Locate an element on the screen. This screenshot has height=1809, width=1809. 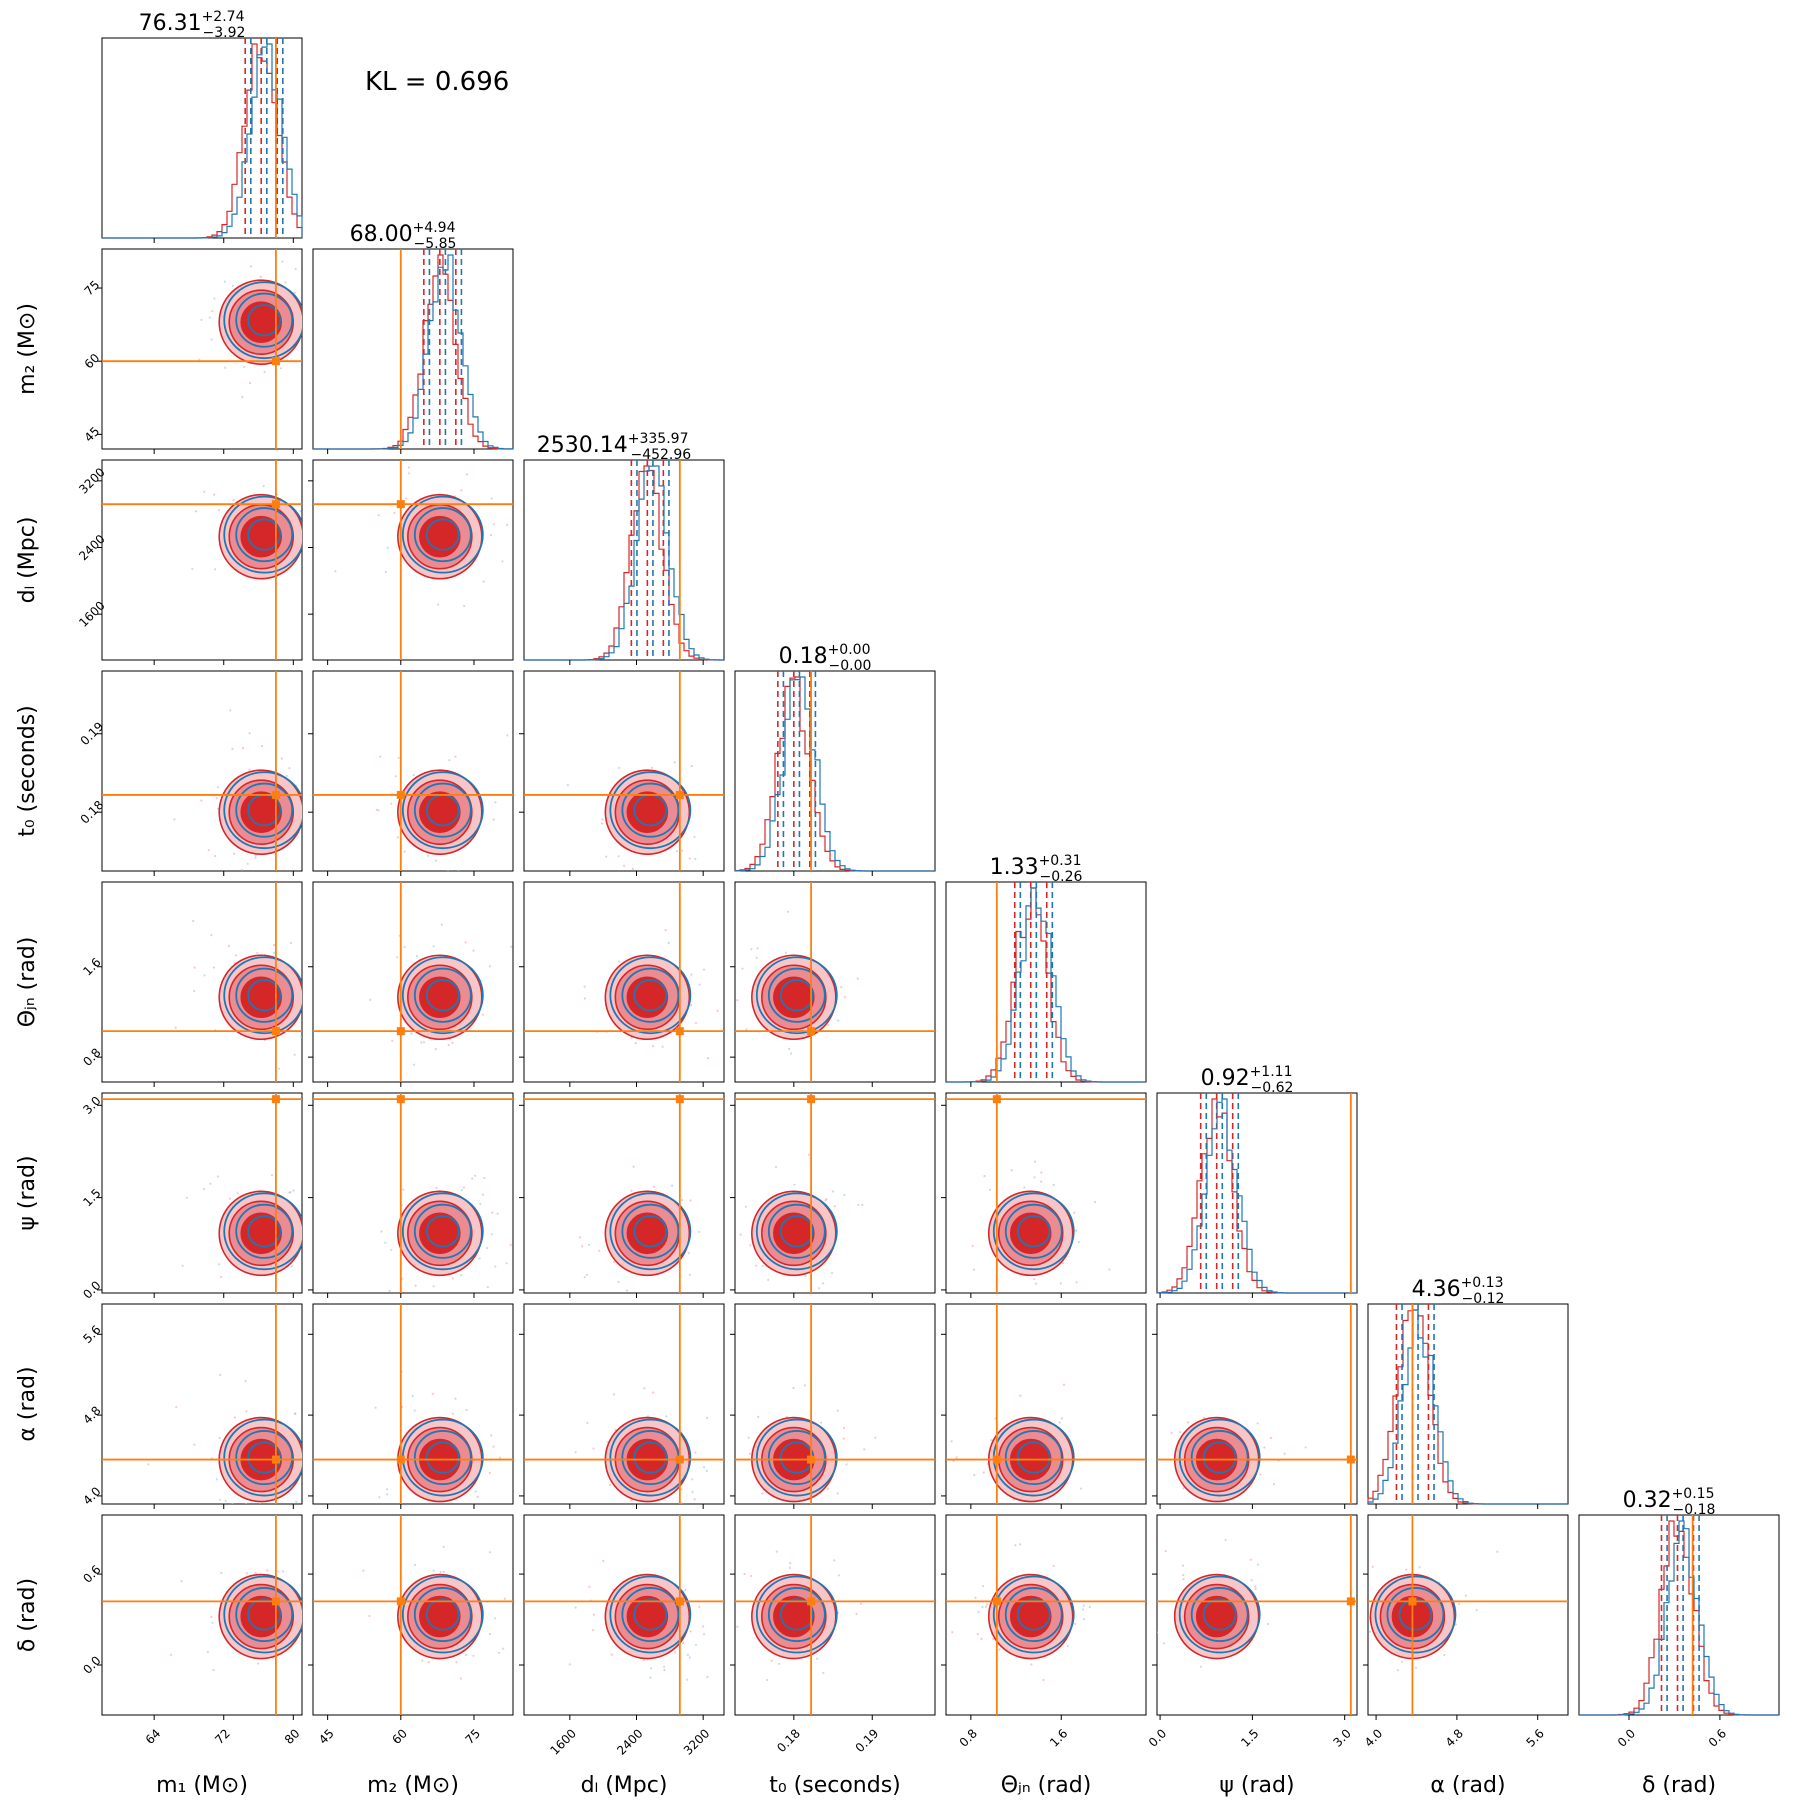
panel-psi-theta is located at coordinates (1044, 1195).